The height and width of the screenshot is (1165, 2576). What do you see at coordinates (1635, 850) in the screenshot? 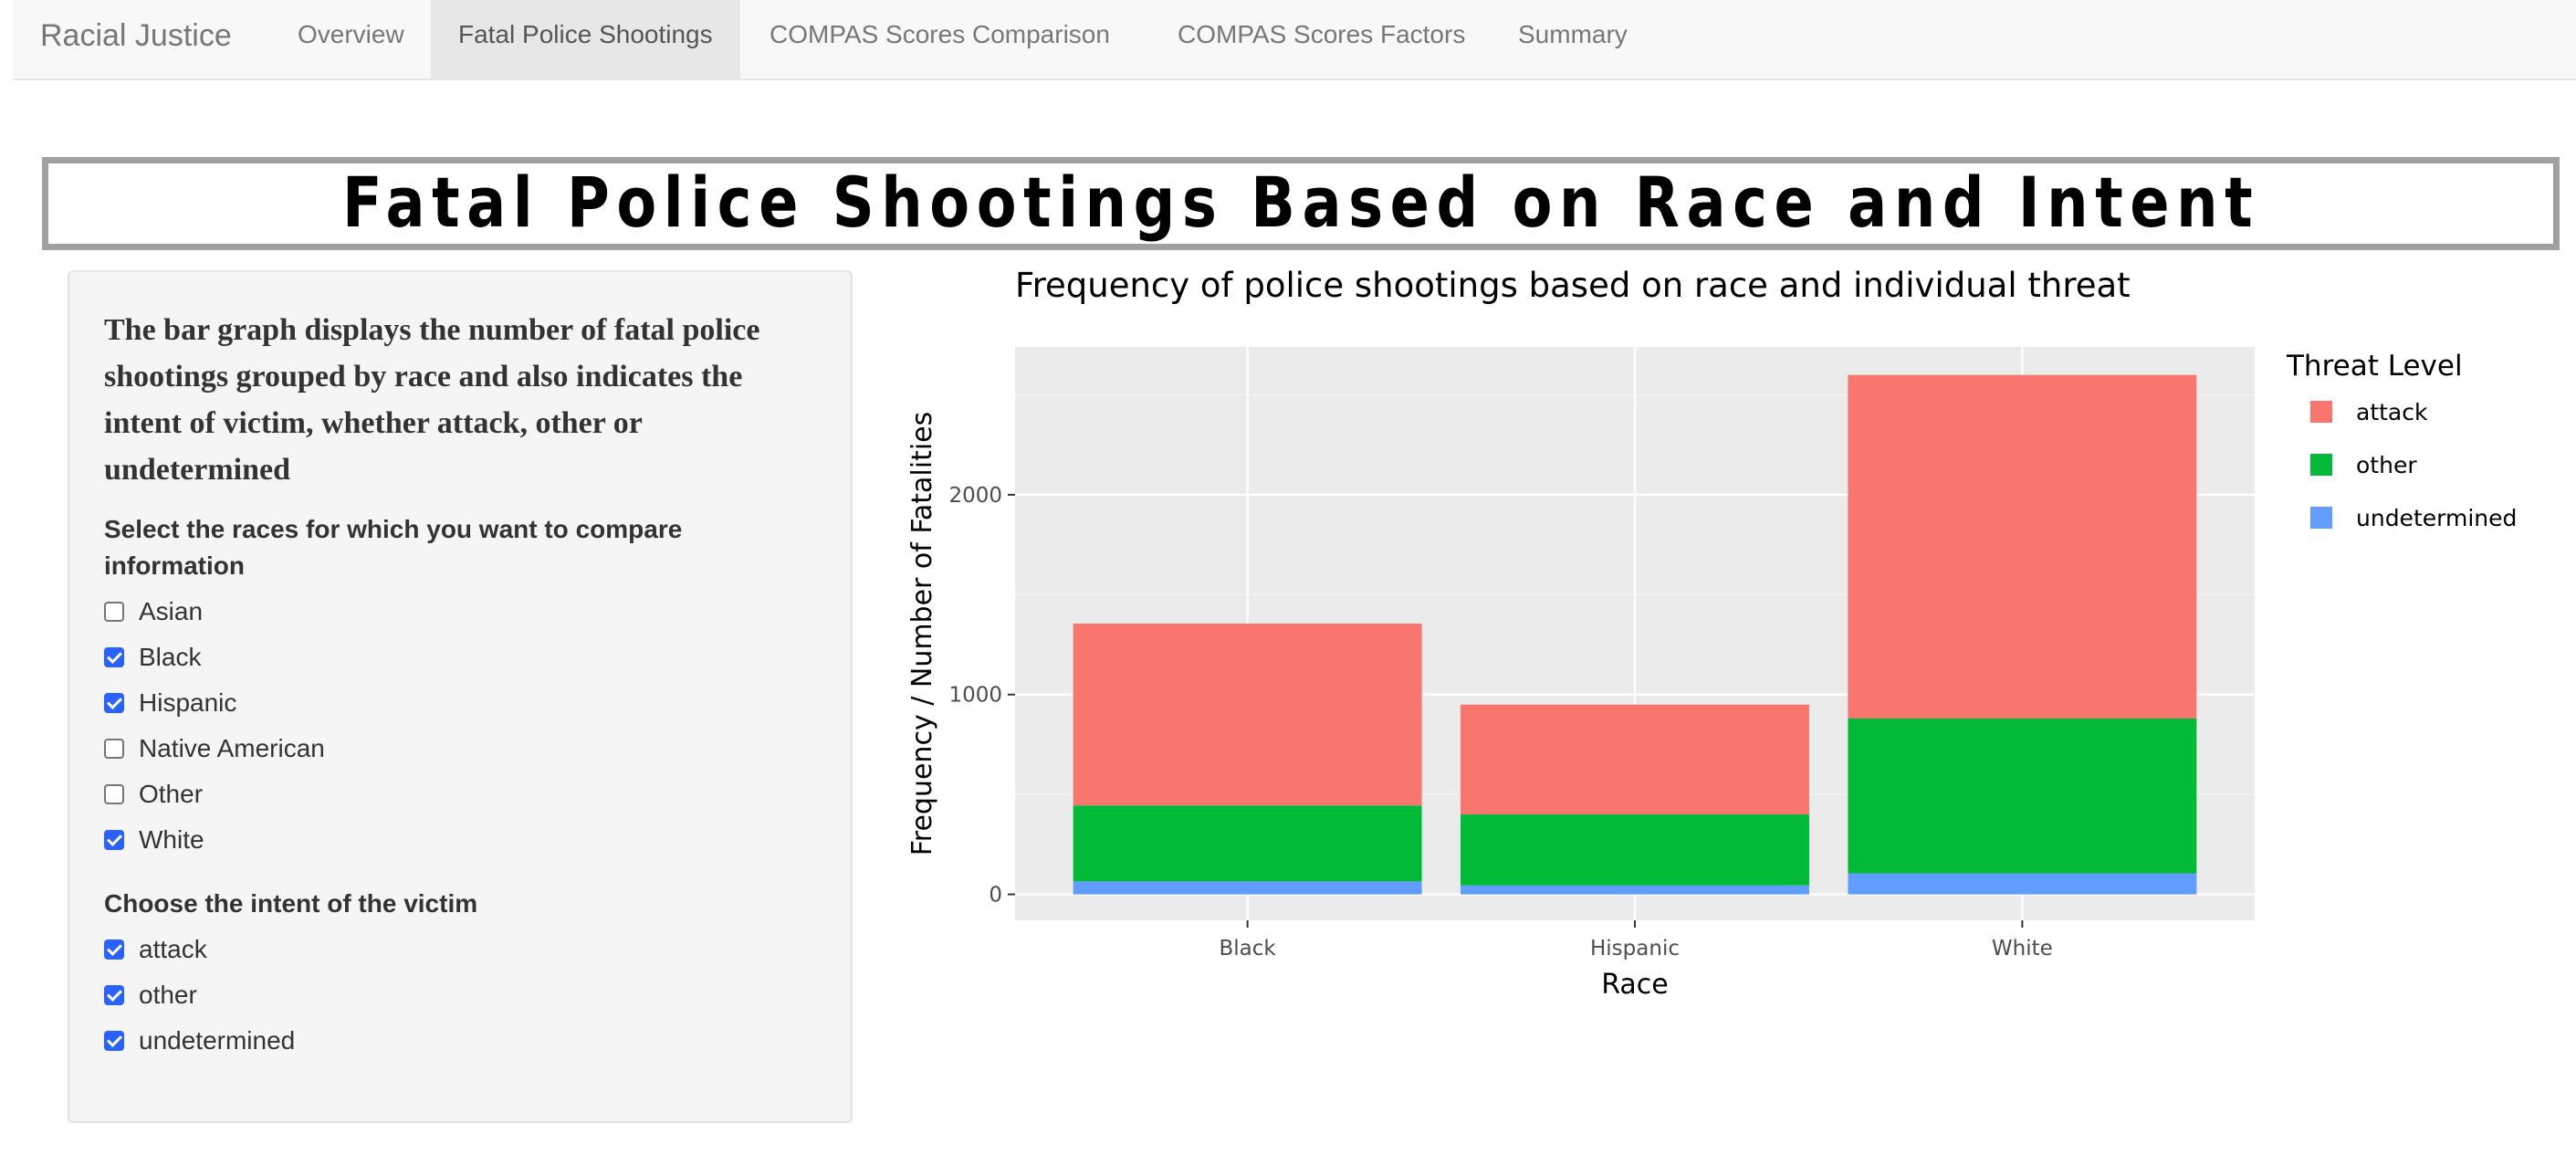
I see `bar-hispanic-other` at bounding box center [1635, 850].